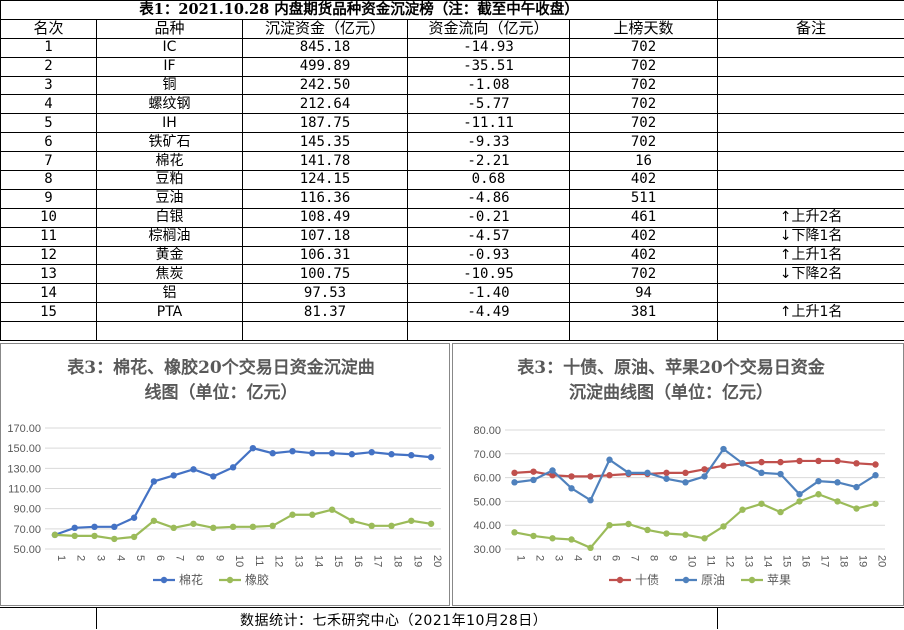 This screenshot has width=904, height=630. Describe the element at coordinates (243, 491) in the screenshot. I see `series-line-棉花` at that location.